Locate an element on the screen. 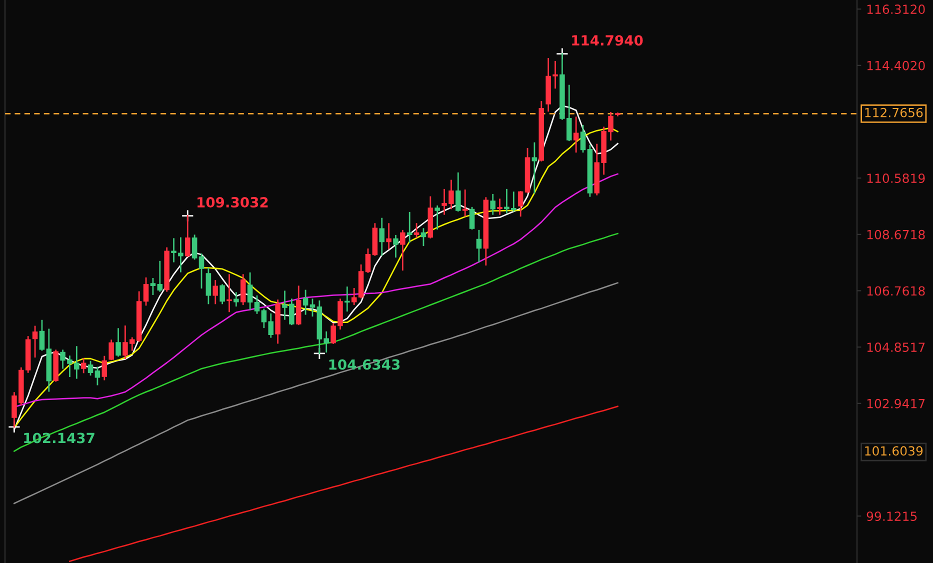  text: 101.6039 is located at coordinates (894, 451).